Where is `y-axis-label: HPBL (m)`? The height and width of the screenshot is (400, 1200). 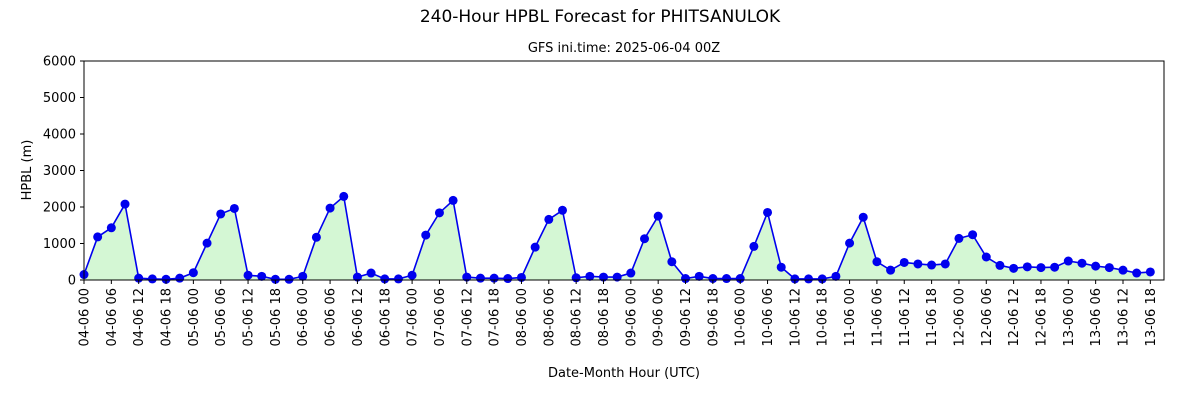
y-axis-label: HPBL (m) is located at coordinates (27, 170).